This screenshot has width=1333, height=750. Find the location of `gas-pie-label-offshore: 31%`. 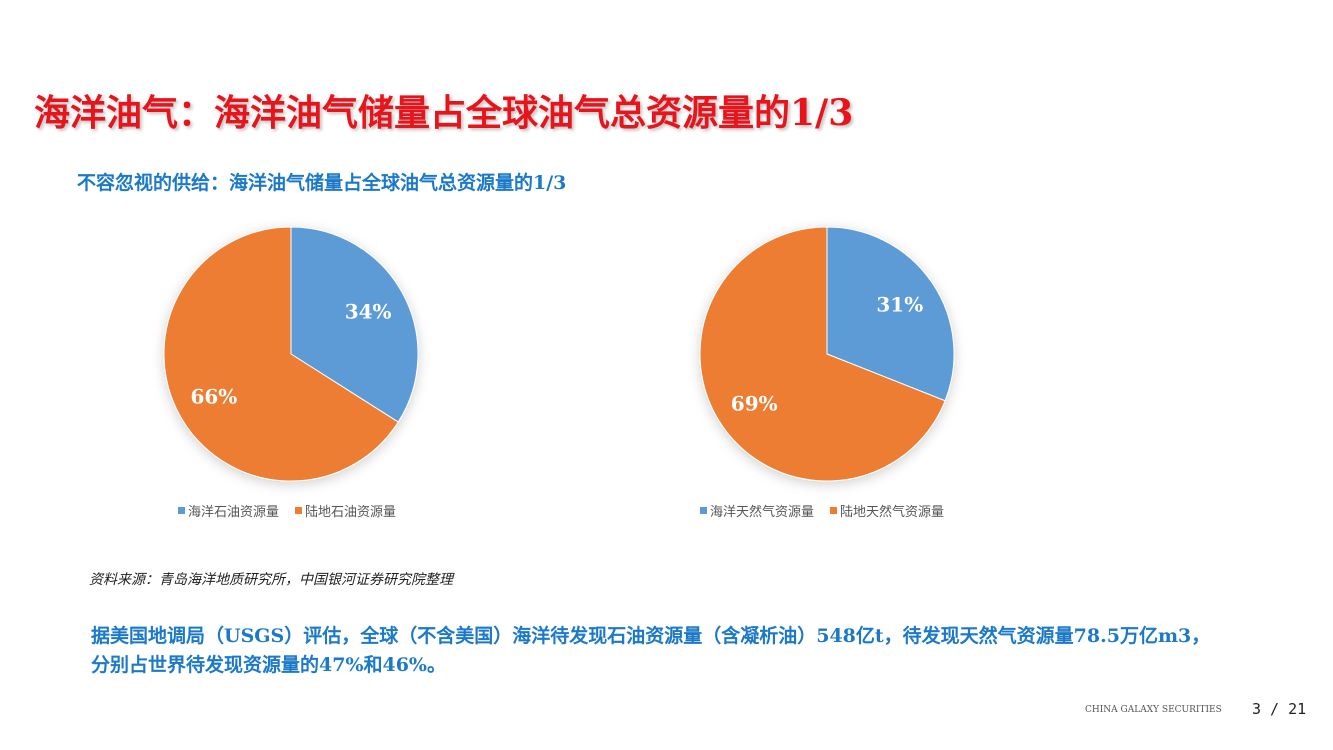

gas-pie-label-offshore: 31% is located at coordinates (899, 305).